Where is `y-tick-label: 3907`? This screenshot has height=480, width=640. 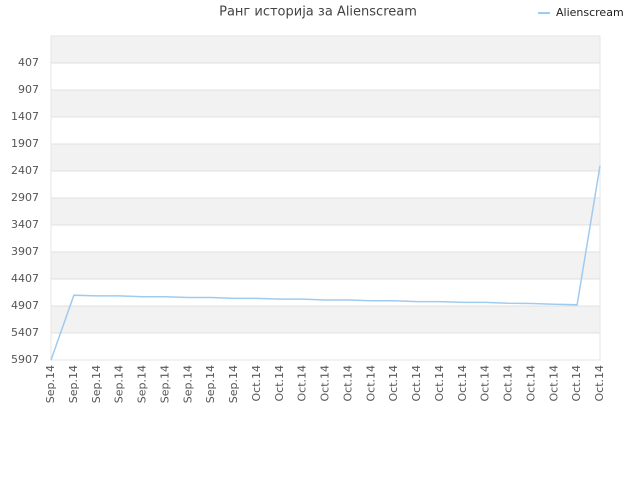
y-tick-label: 3907 is located at coordinates (25, 251).